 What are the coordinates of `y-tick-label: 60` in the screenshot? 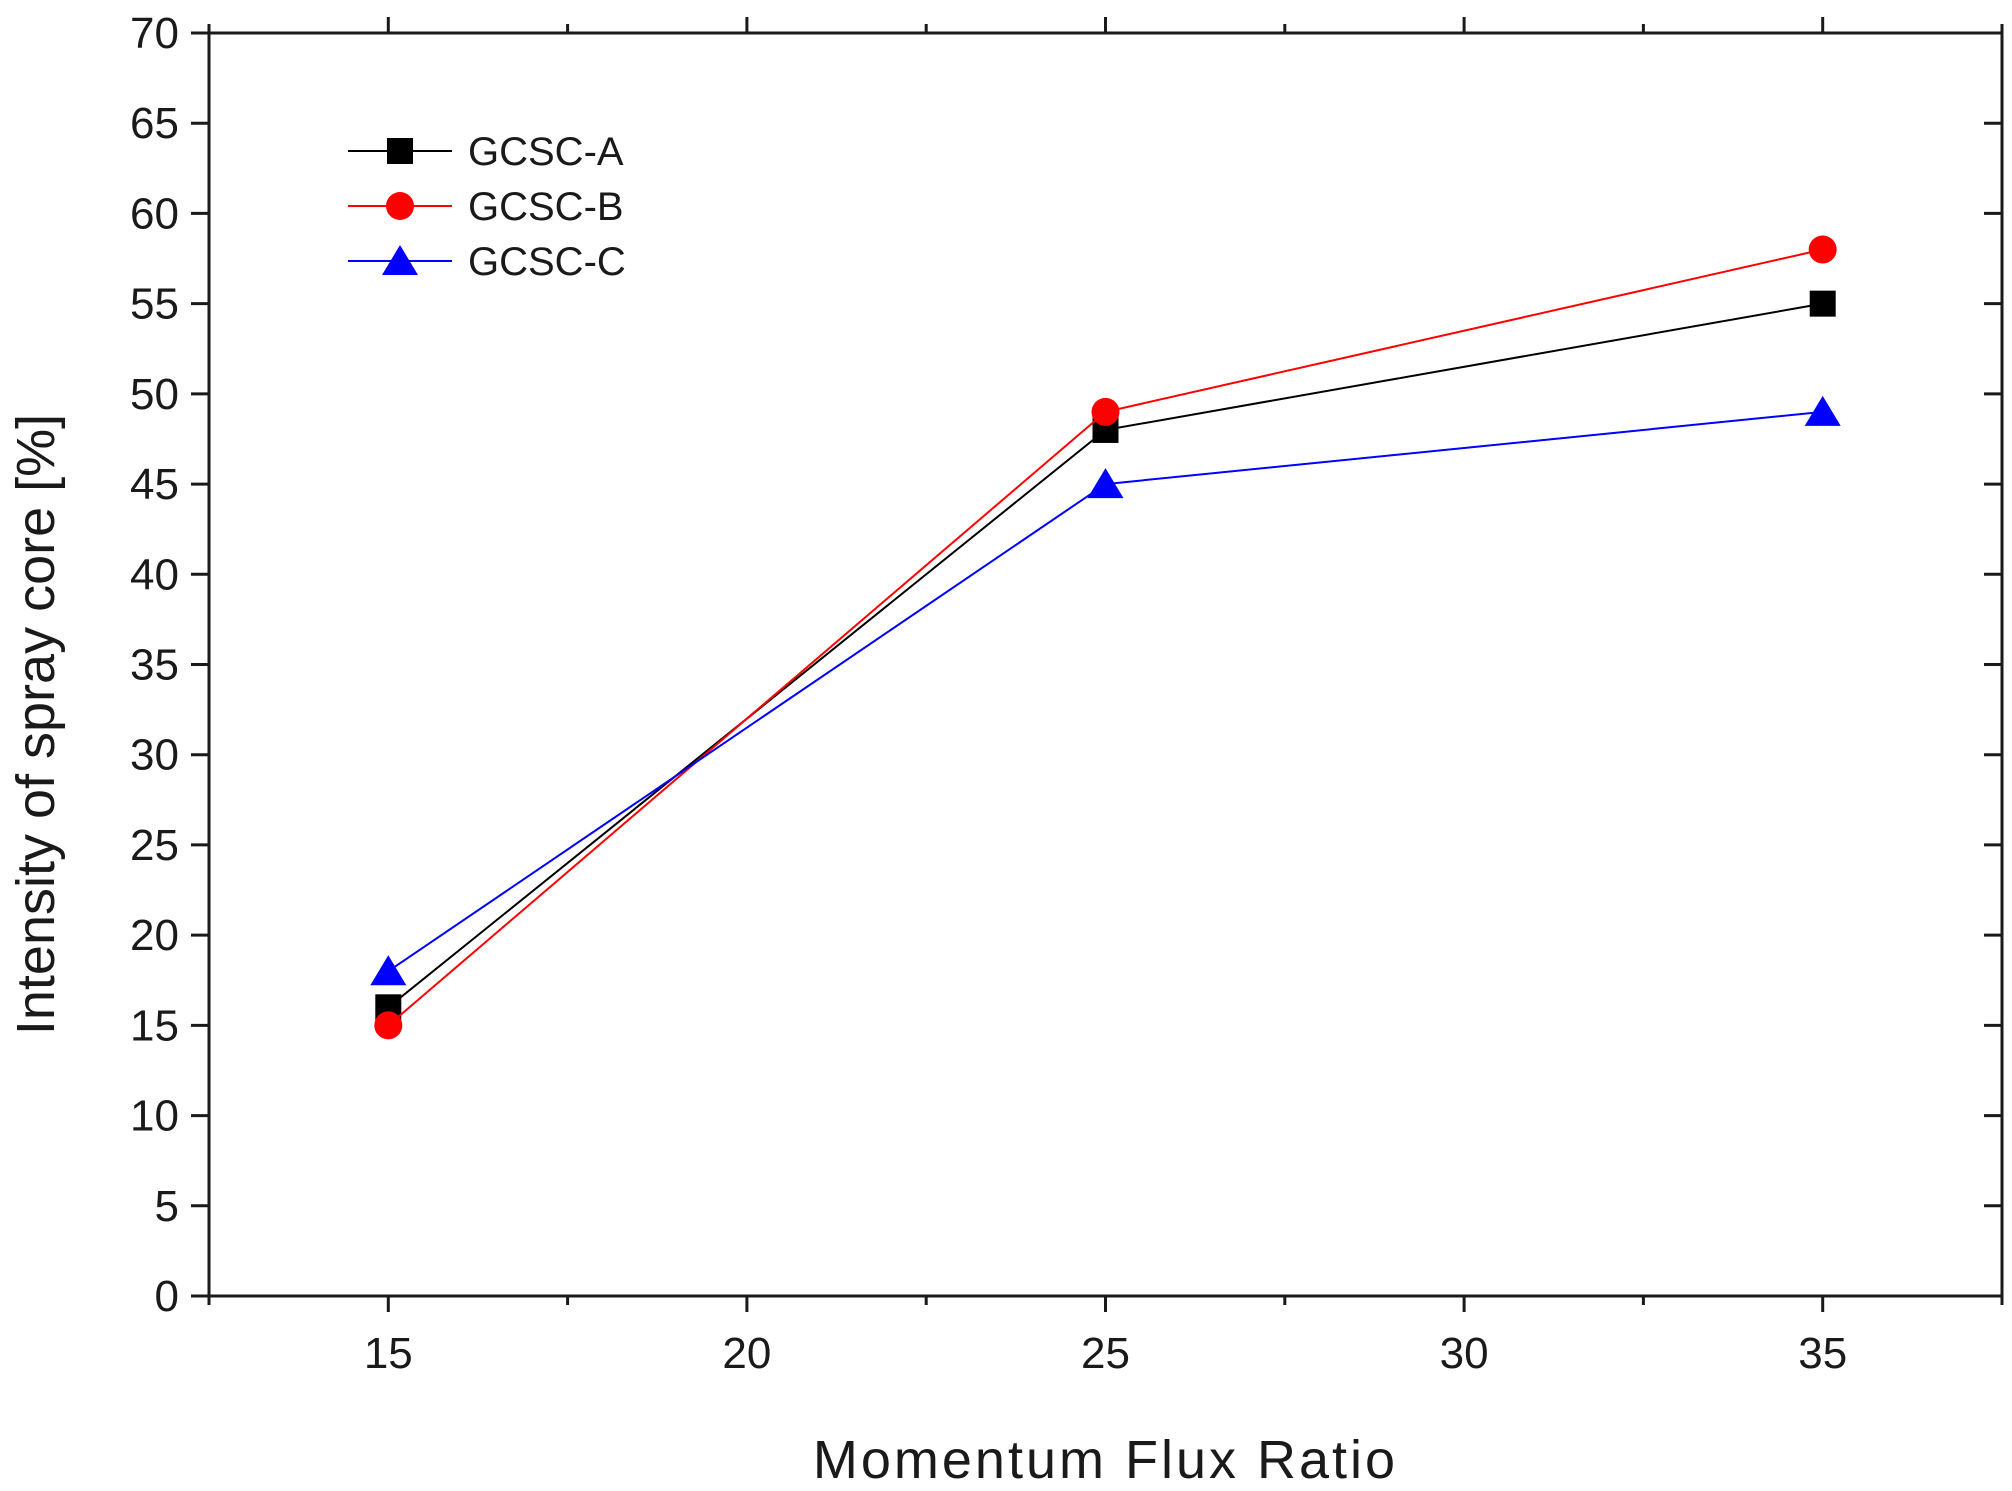 It's located at (154, 213).